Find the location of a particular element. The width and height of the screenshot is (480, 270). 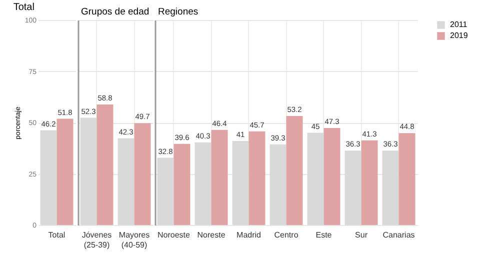

legend-label: 2019 is located at coordinates (459, 35).